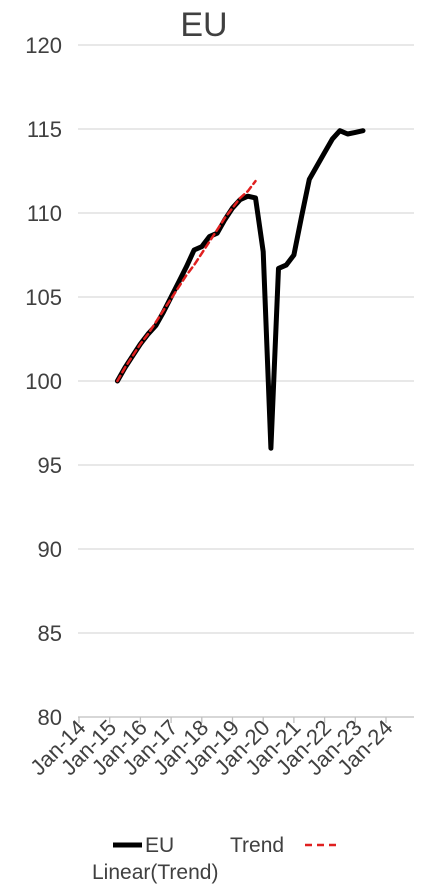 Image resolution: width=429 pixels, height=887 pixels. Describe the element at coordinates (246, 719) in the screenshot. I see `x-axis` at that location.